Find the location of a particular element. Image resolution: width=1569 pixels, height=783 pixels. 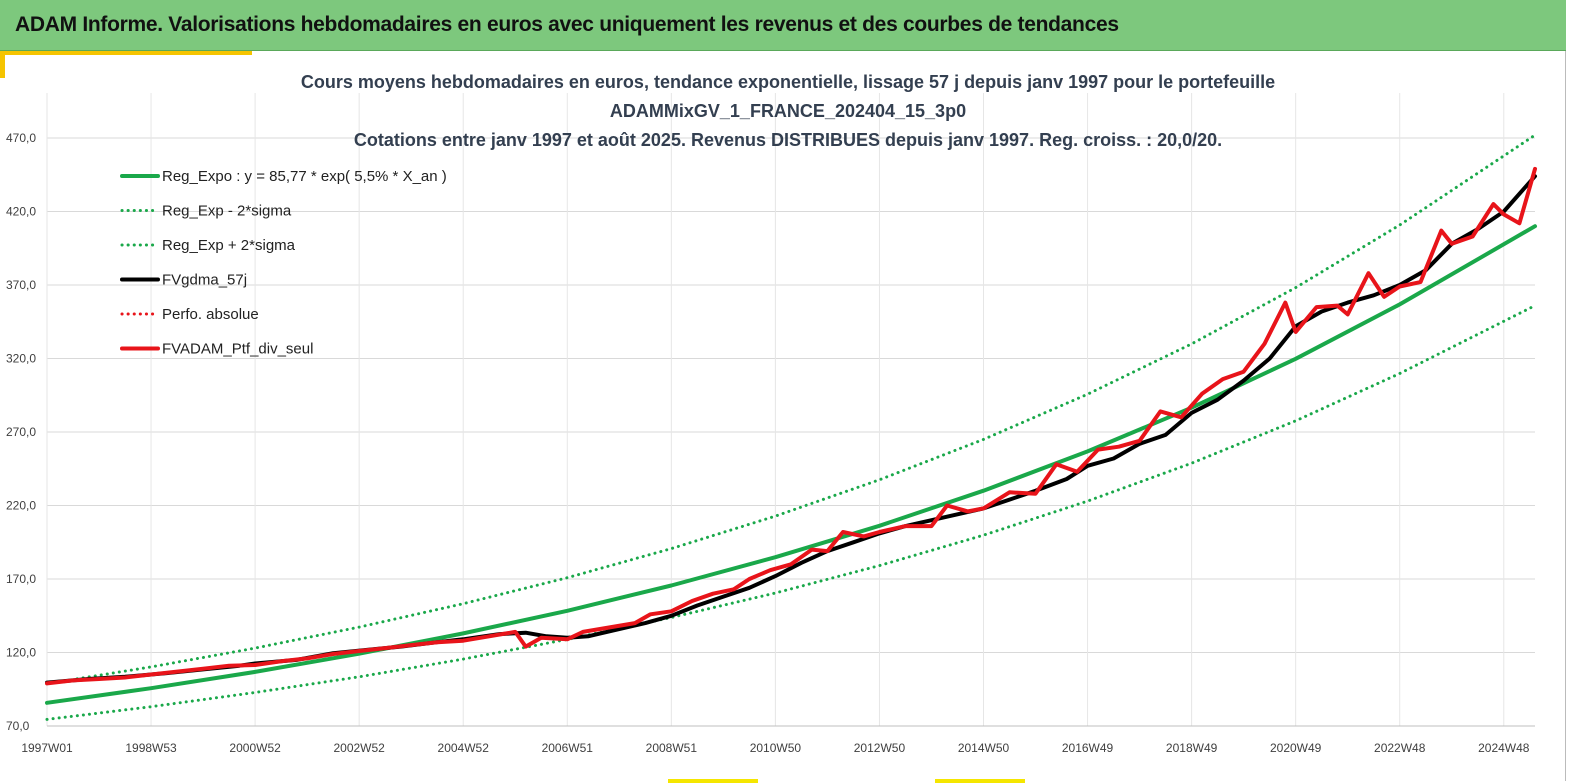

y-tick-label: 470,0 is located at coordinates (21, 138).